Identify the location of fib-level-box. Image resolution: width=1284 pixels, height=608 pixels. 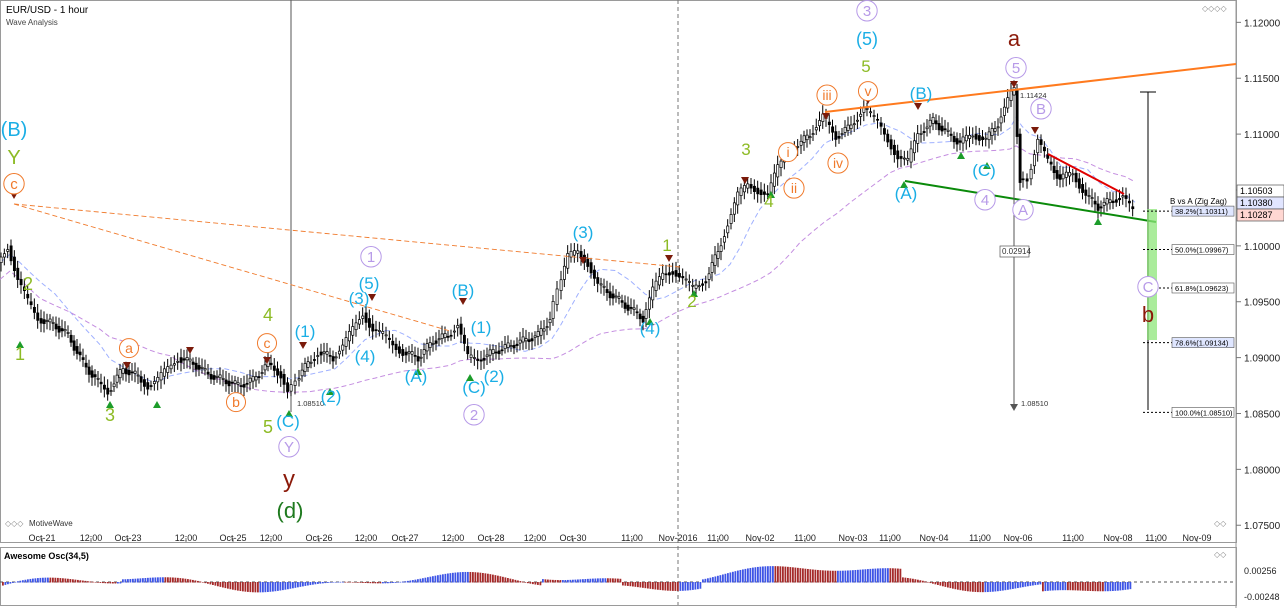
(1203, 342).